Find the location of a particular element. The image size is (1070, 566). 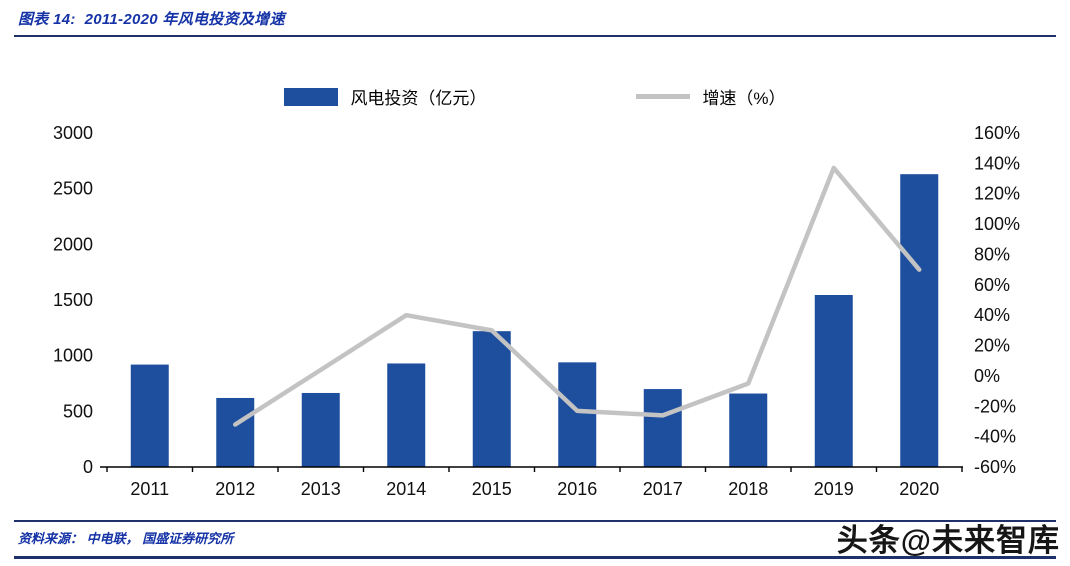

bar-2020 is located at coordinates (919, 320).